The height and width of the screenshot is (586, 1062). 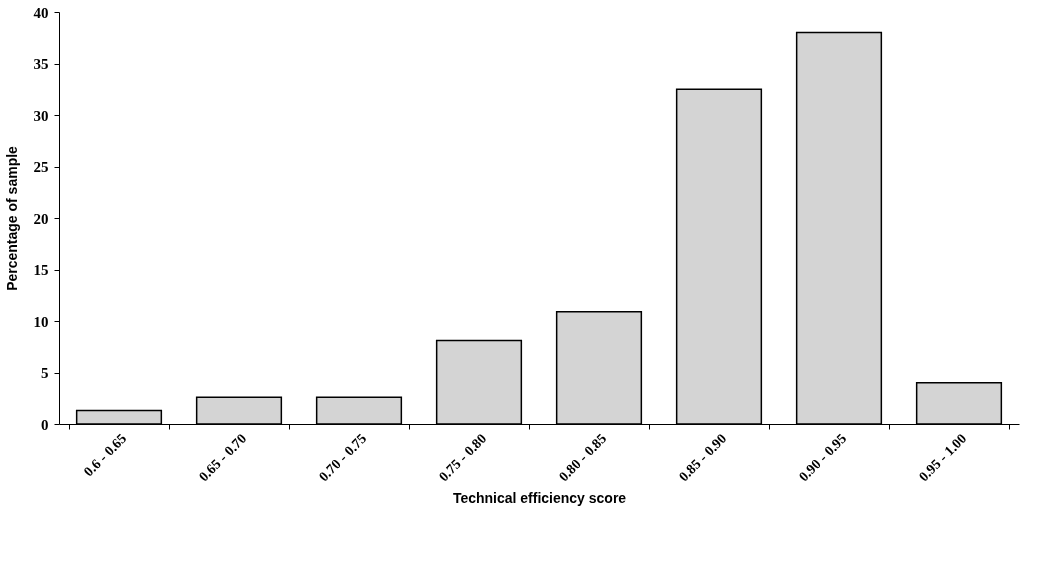 What do you see at coordinates (11, 218) in the screenshot?
I see `y-axis-title: Percentage of sample` at bounding box center [11, 218].